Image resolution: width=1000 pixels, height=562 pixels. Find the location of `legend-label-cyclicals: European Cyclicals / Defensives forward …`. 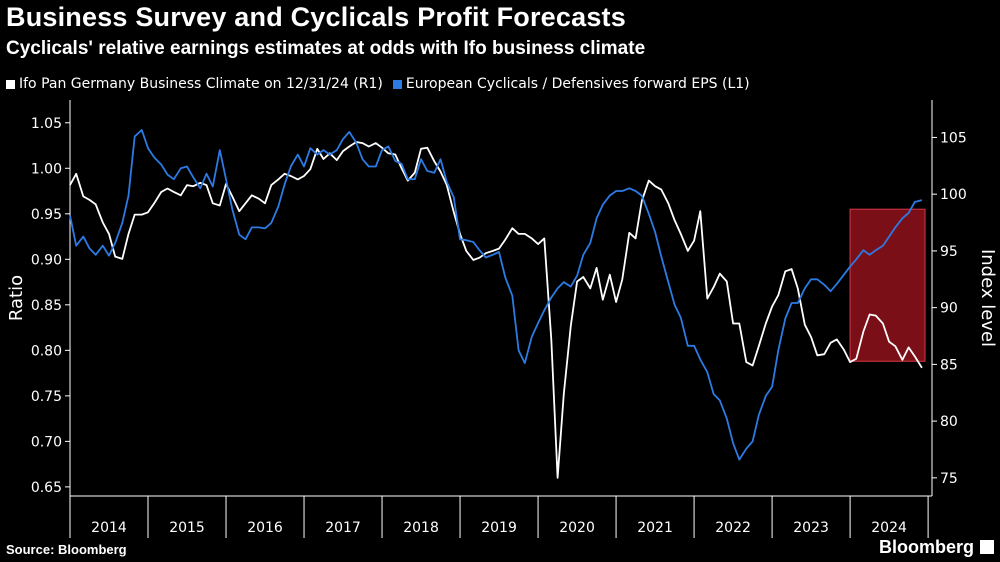

legend-label-cyclicals: European Cyclicals / Defensives forward … is located at coordinates (577, 84).